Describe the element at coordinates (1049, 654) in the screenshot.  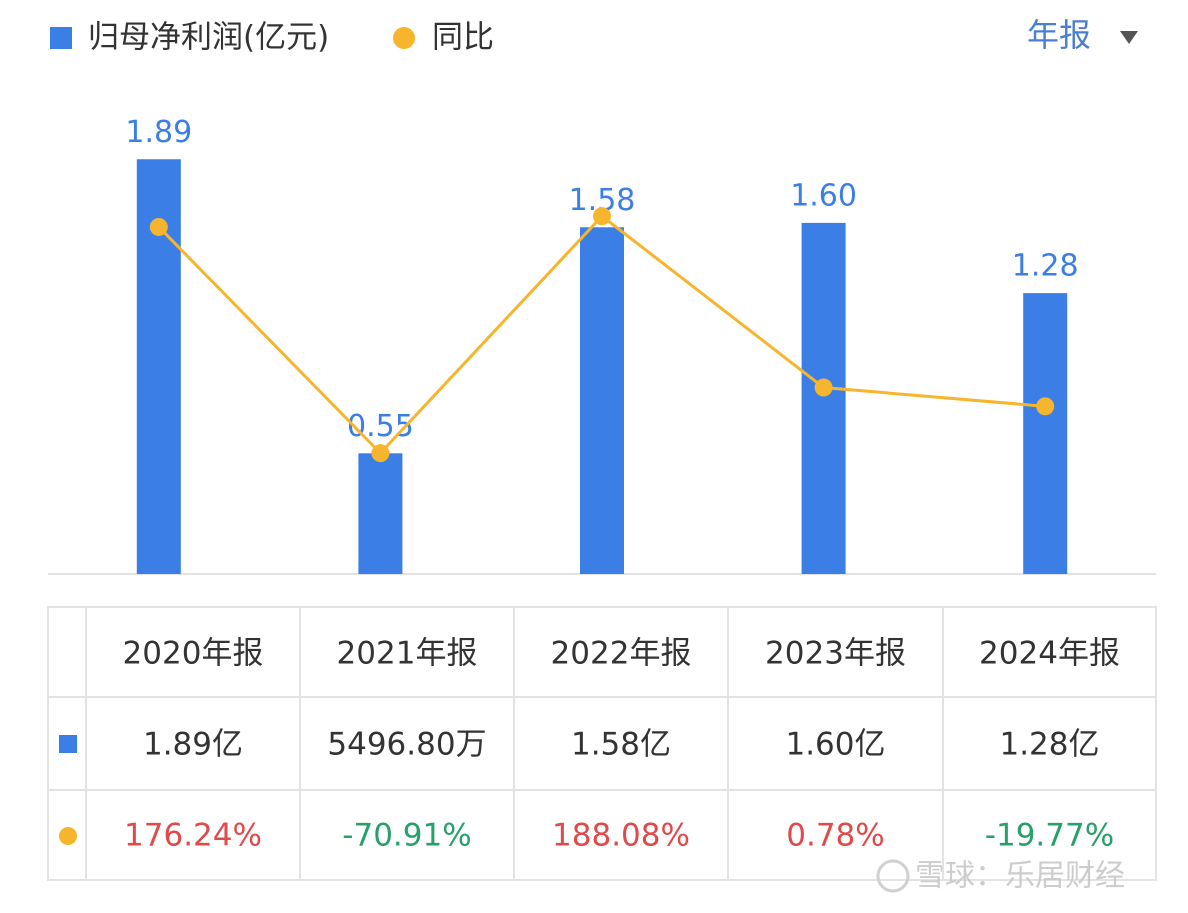
I see `column-header: 2024年报` at that location.